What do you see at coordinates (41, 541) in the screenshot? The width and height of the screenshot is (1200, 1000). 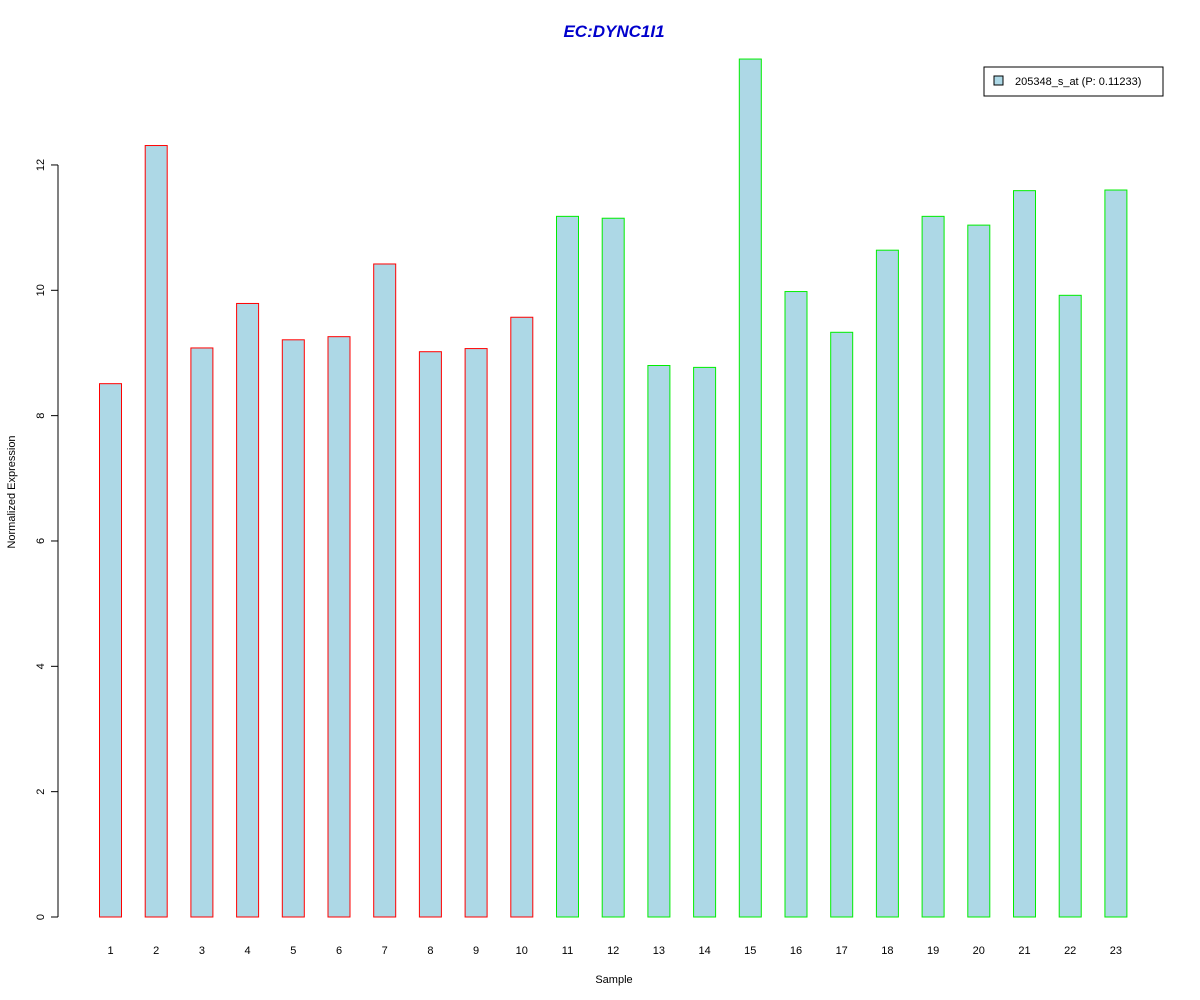 I see `y-tick-label: 6` at bounding box center [41, 541].